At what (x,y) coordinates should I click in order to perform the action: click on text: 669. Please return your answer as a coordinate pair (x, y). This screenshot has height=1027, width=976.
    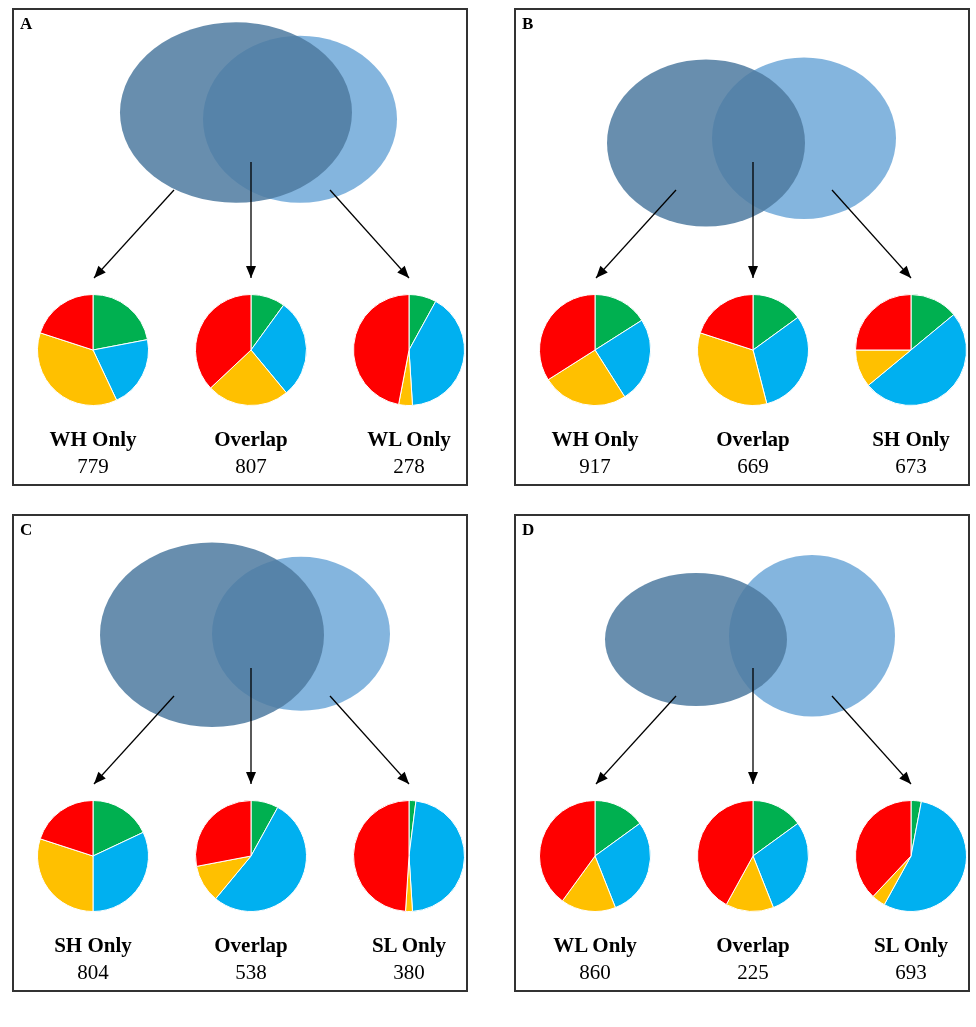
    Looking at the image, I should click on (753, 466).